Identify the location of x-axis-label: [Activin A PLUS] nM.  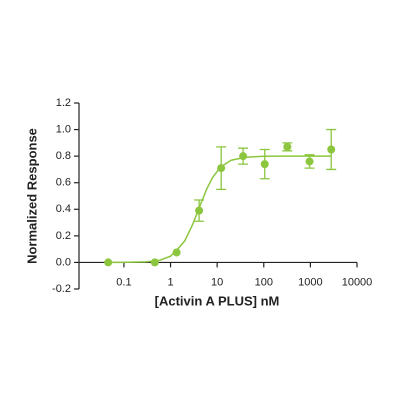
(217, 300).